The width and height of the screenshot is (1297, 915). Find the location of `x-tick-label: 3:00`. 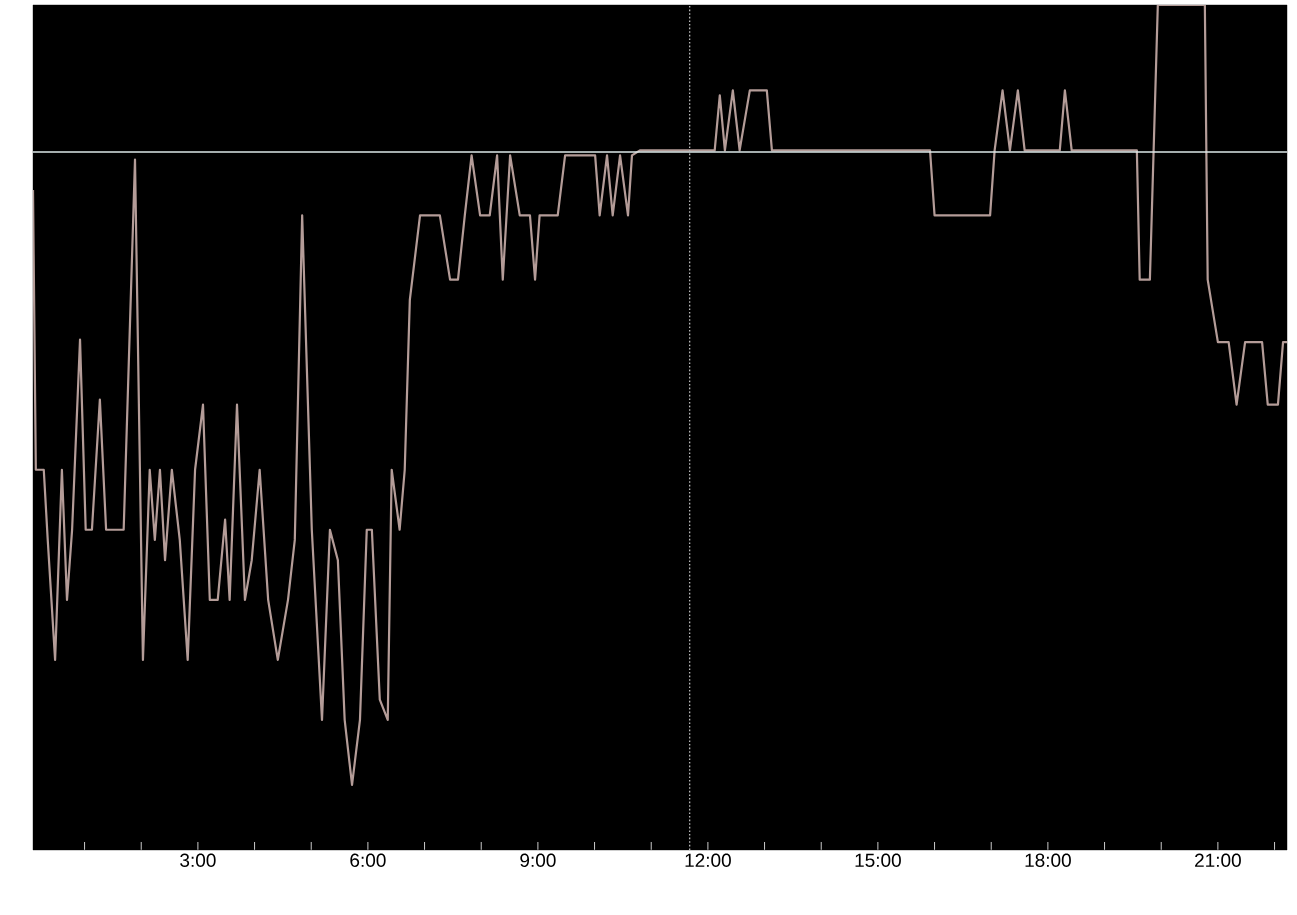

x-tick-label: 3:00 is located at coordinates (198, 860).